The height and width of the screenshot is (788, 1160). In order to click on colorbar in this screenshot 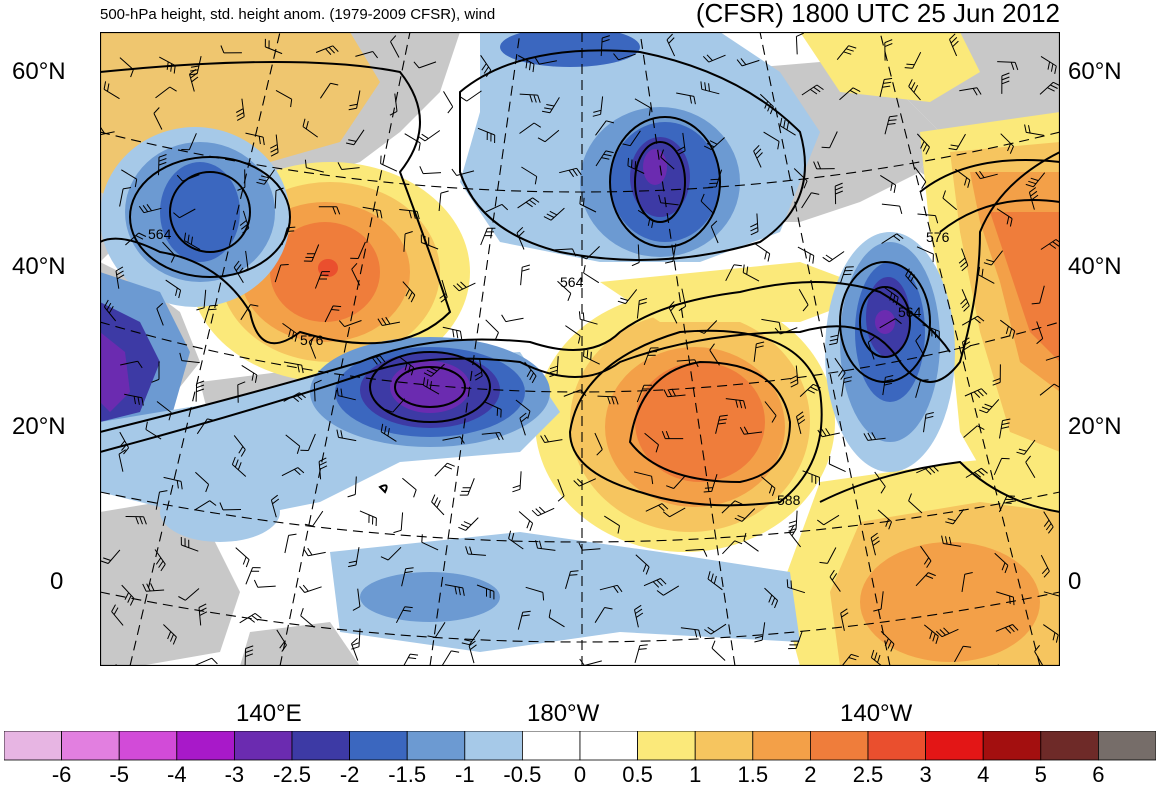, I will do `click(580, 746)`.